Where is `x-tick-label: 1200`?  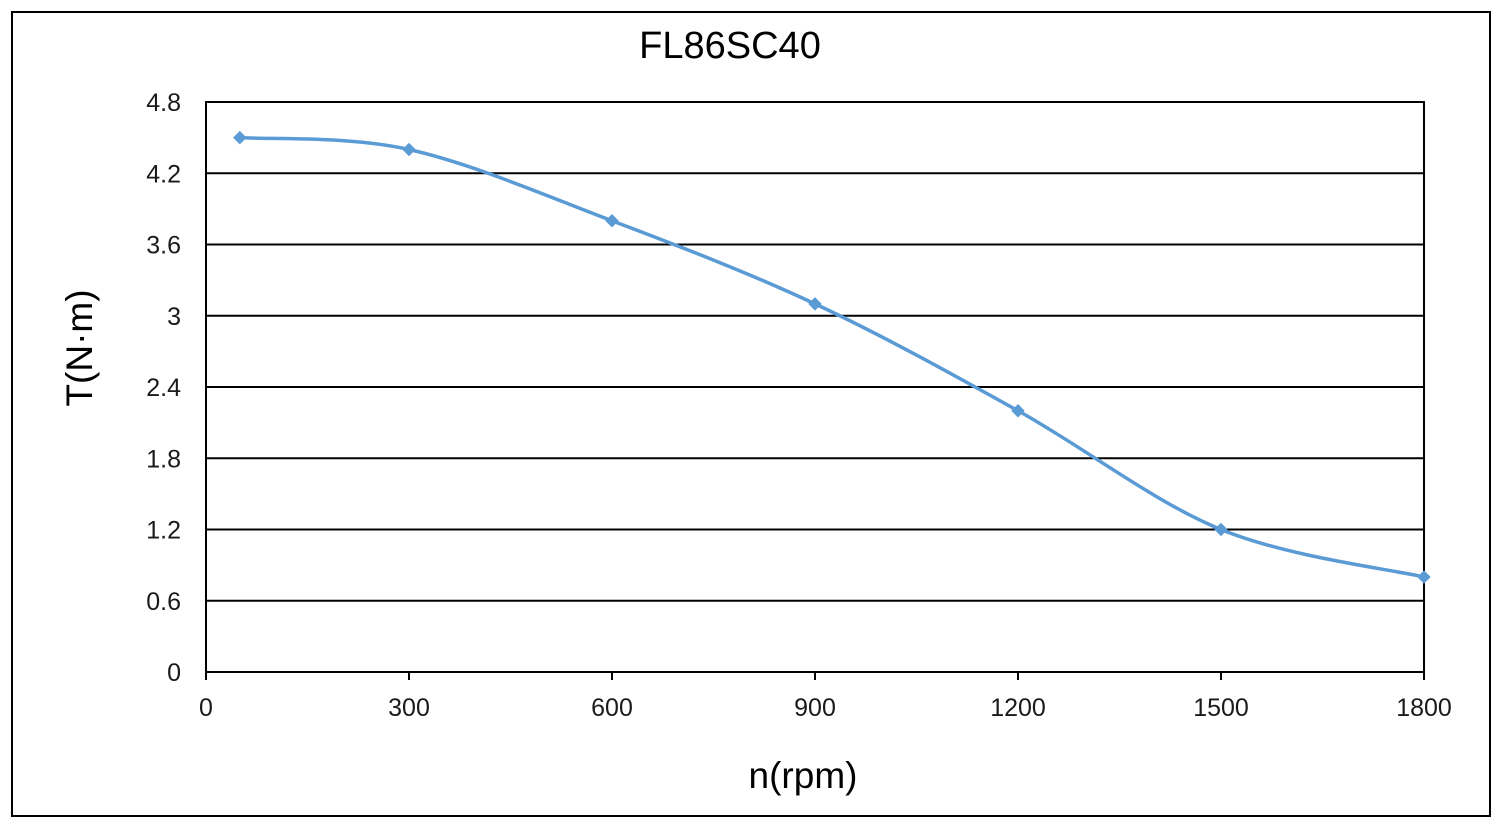
x-tick-label: 1200 is located at coordinates (1018, 708).